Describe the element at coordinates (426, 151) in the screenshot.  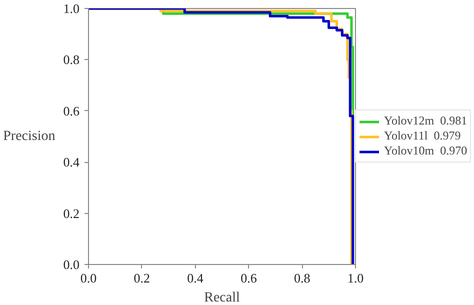
I see `legend-label: Yolov10m 0.970` at that location.